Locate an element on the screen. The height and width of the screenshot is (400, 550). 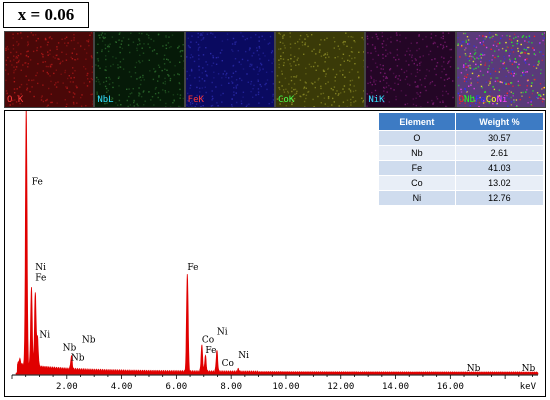
map-label: CoK is located at coordinates (286, 100).